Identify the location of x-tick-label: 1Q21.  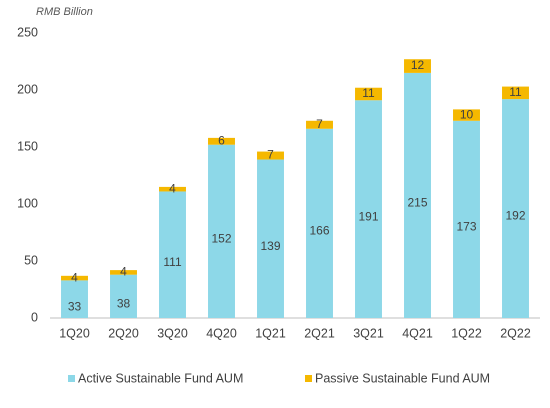
(270, 333).